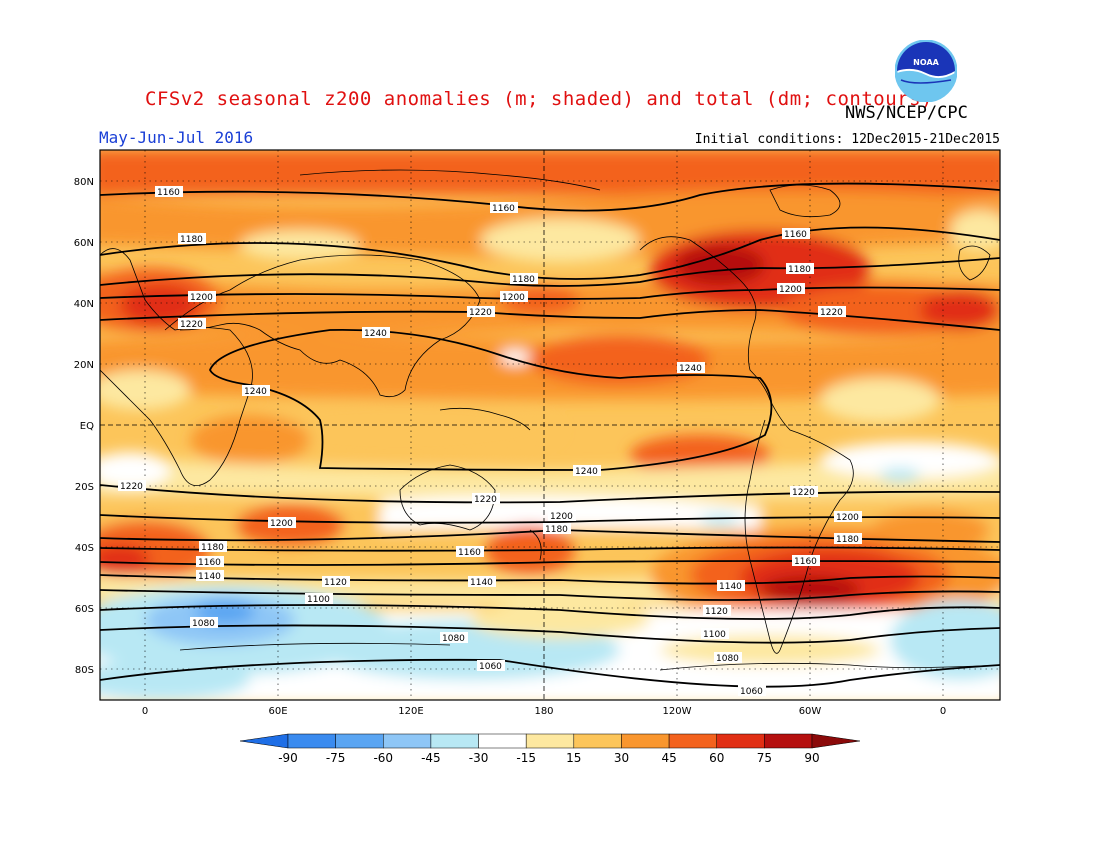  What do you see at coordinates (926, 71) in the screenshot?
I see `noaa-logo-icon: NOAA` at bounding box center [926, 71].